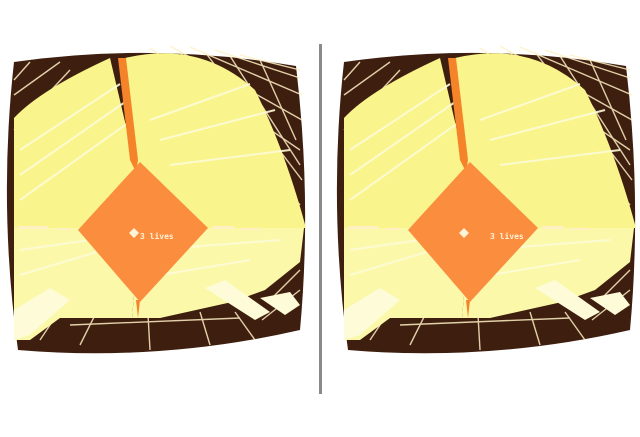  What do you see at coordinates (507, 236) in the screenshot?
I see `right-lives-counter: 3 lives` at bounding box center [507, 236].